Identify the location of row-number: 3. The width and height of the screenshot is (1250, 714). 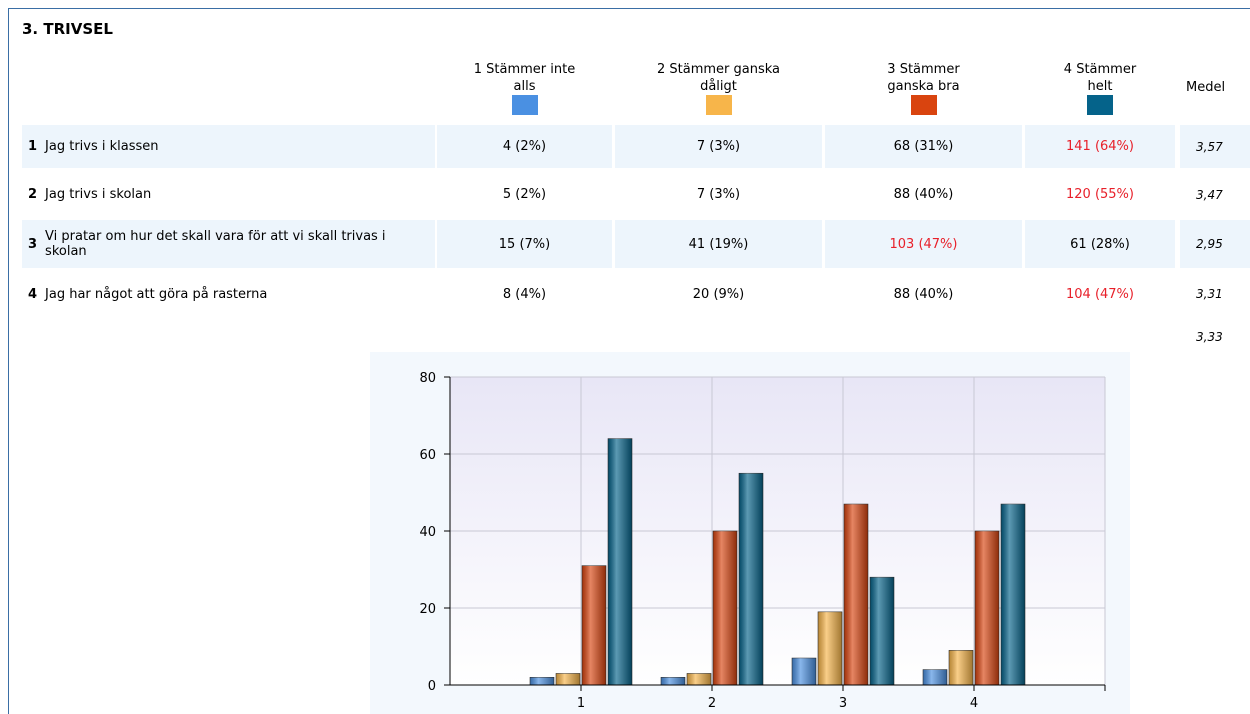
(33, 244).